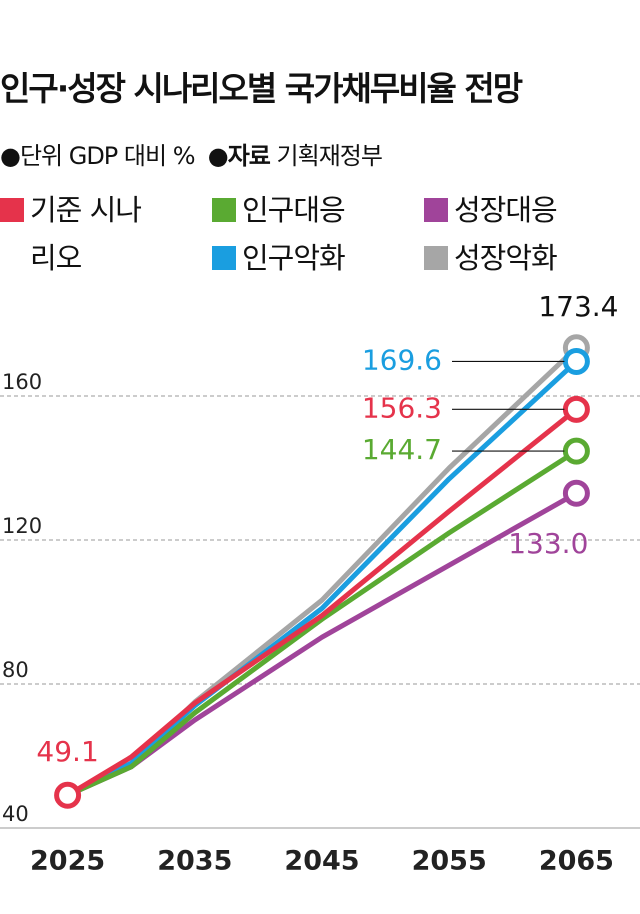 The image size is (640, 914). I want to click on legend-item: 성장대응, so click(532, 214).